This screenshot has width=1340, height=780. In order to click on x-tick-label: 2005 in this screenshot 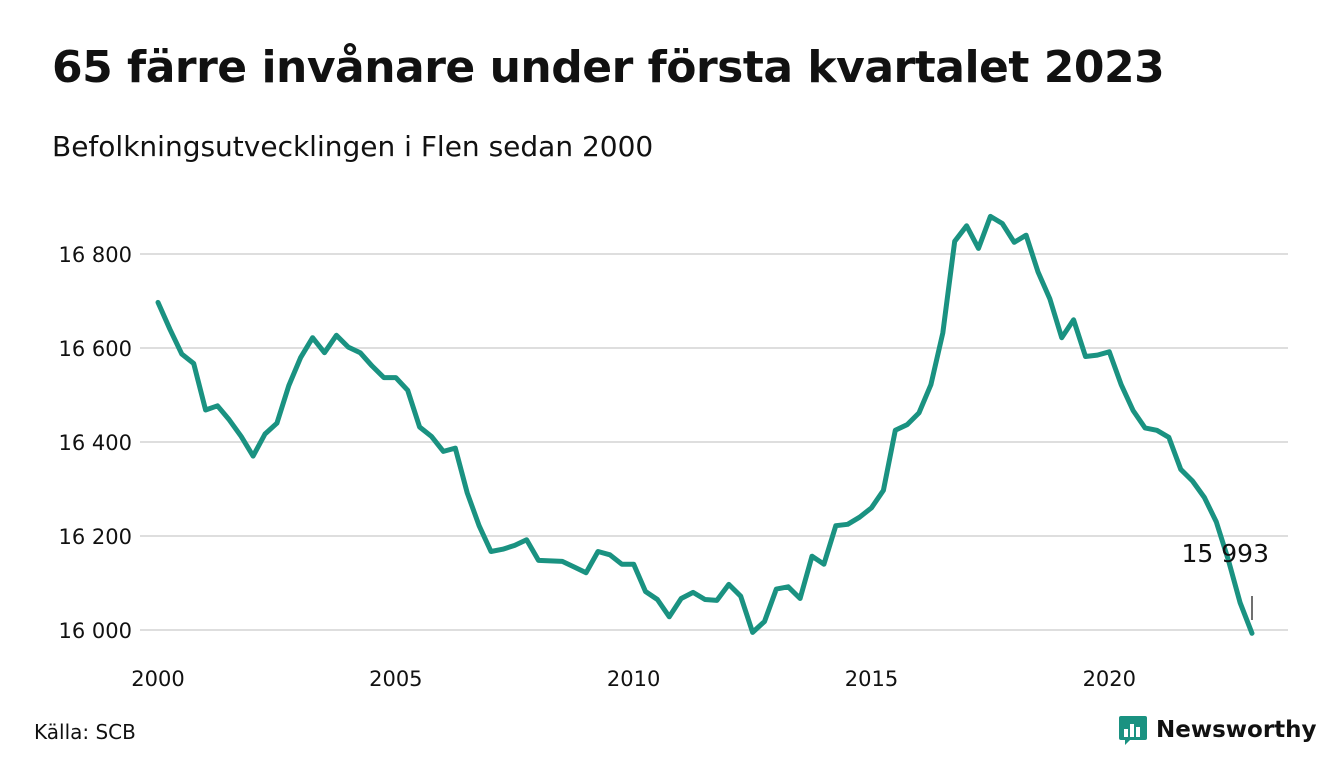, I will do `click(395, 679)`.